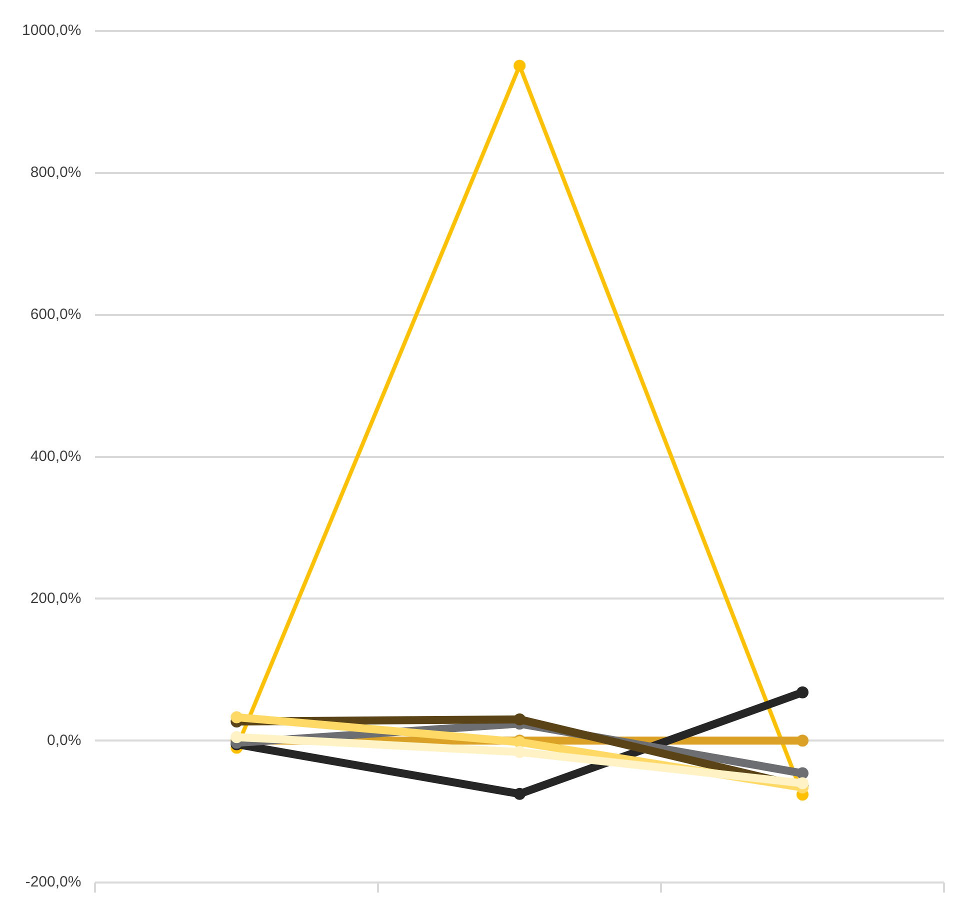  What do you see at coordinates (53, 882) in the screenshot?
I see `y-tick-label: -200,0%` at bounding box center [53, 882].